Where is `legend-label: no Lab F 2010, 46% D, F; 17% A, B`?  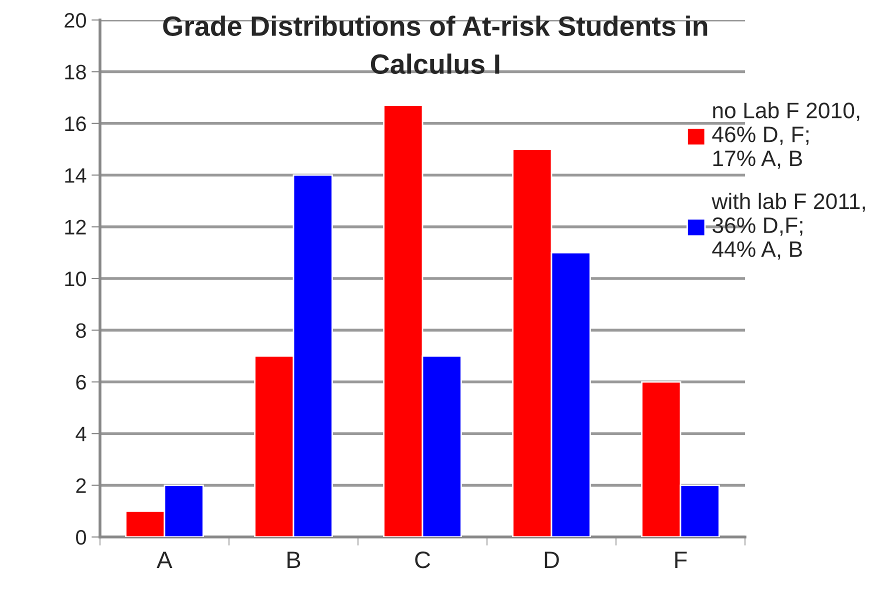
legend-label: no Lab F 2010, 46% D, F; 17% A, B is located at coordinates (786, 135).